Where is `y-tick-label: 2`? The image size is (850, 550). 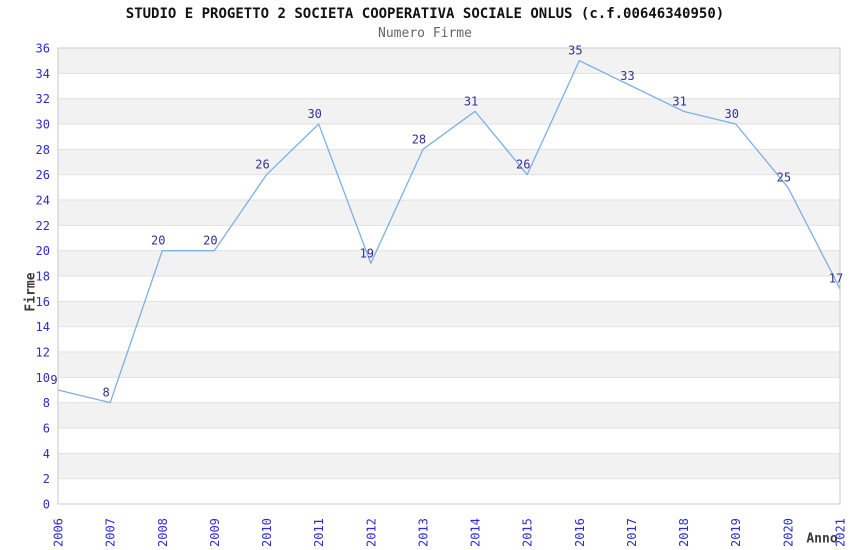
y-tick-label: 2 is located at coordinates (46, 479).